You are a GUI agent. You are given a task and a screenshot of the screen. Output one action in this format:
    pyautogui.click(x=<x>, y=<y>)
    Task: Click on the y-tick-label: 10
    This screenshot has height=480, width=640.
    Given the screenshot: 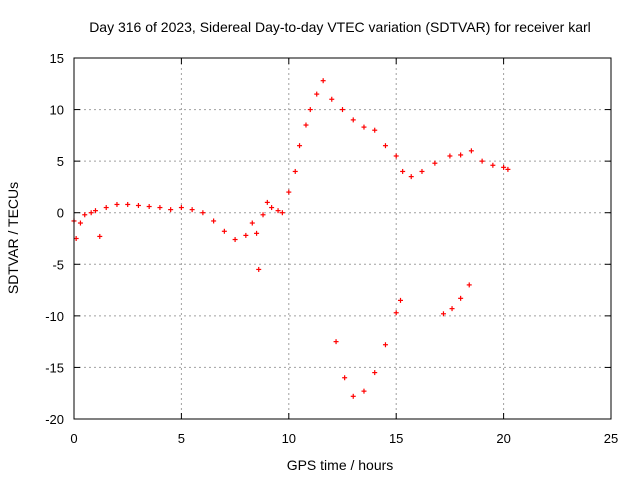 What is the action you would take?
    pyautogui.click(x=57, y=110)
    